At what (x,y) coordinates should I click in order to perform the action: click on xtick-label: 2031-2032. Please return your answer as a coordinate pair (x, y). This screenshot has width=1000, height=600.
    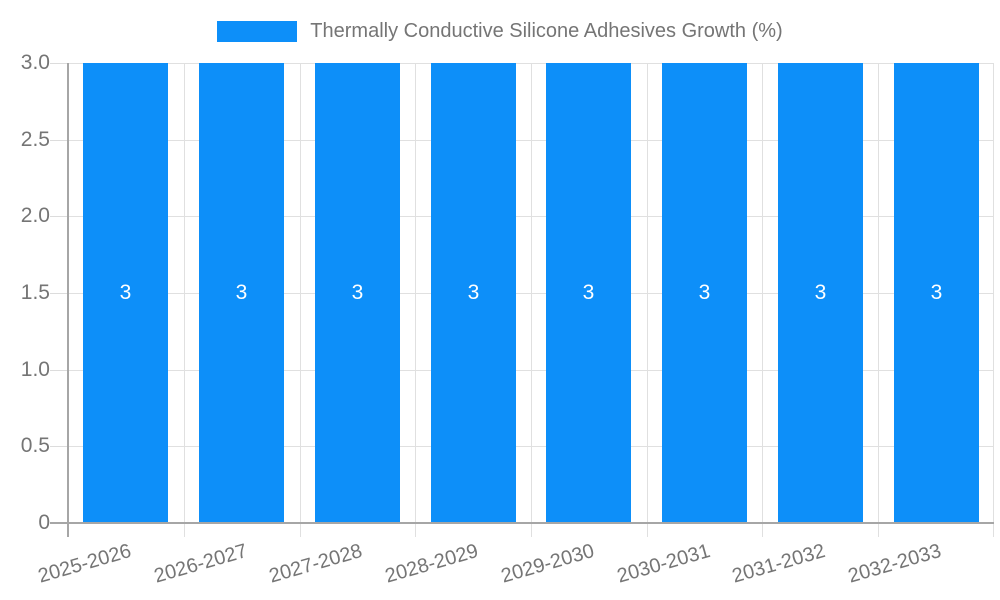
    Looking at the image, I should click on (779, 564).